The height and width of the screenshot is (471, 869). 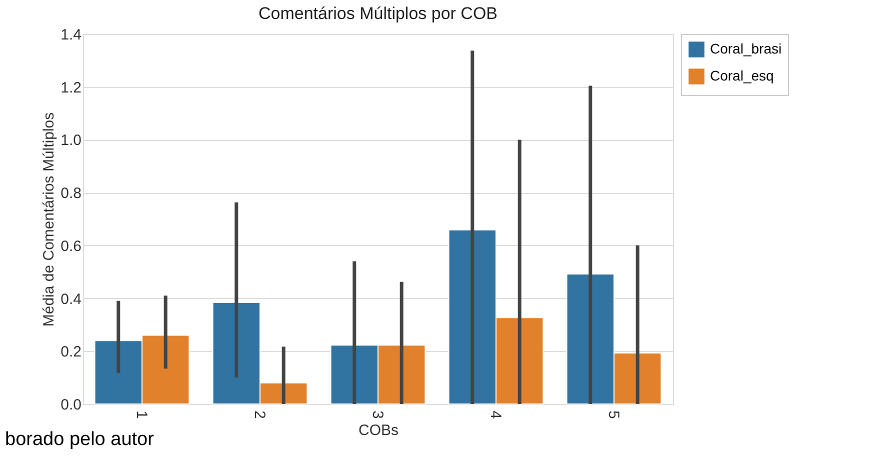 What do you see at coordinates (742, 76) in the screenshot?
I see `legend-label: Coral_esq` at bounding box center [742, 76].